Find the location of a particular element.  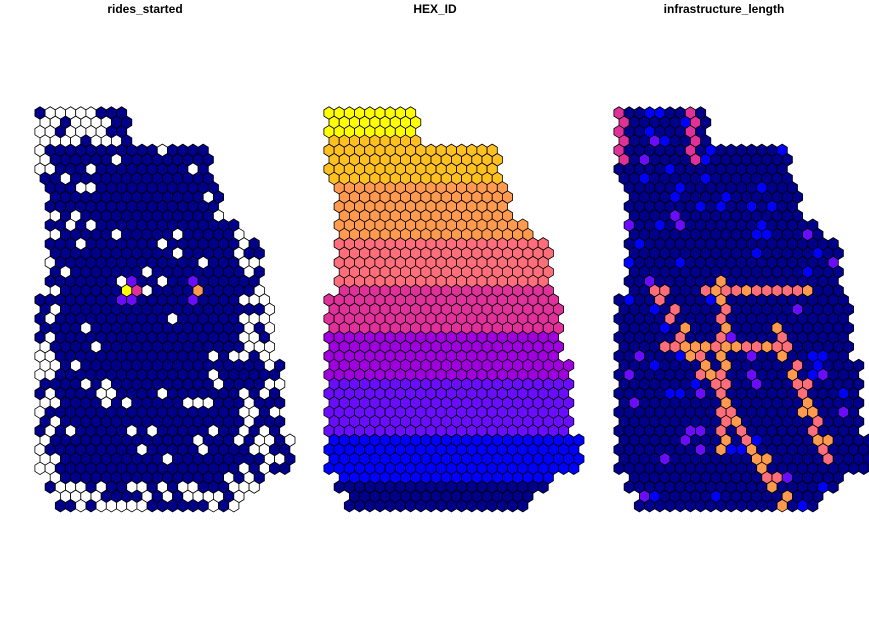

panel-title-hex-id: HEX_ID is located at coordinates (435, 9).